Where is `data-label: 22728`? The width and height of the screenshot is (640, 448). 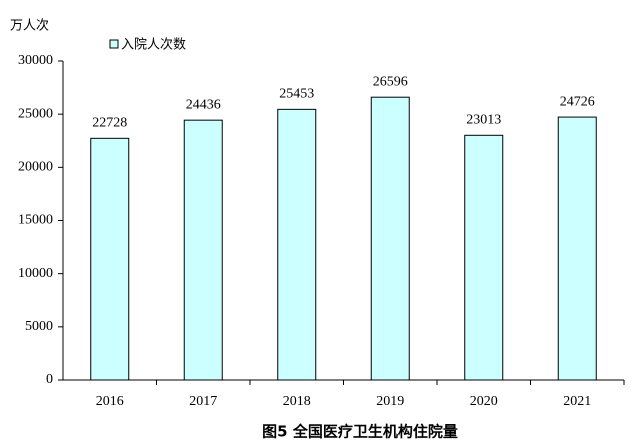 data-label: 22728 is located at coordinates (109, 123).